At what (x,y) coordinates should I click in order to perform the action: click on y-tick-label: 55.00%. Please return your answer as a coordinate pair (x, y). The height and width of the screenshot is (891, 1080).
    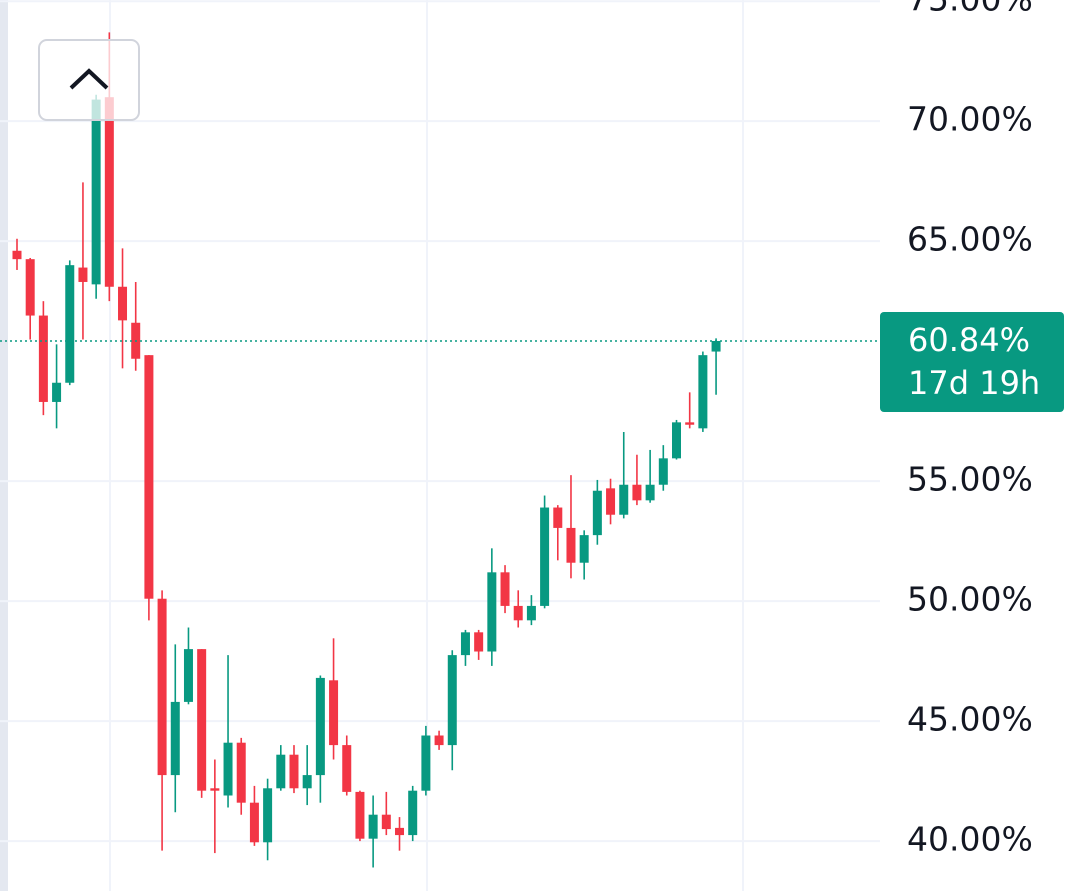
    Looking at the image, I should click on (970, 479).